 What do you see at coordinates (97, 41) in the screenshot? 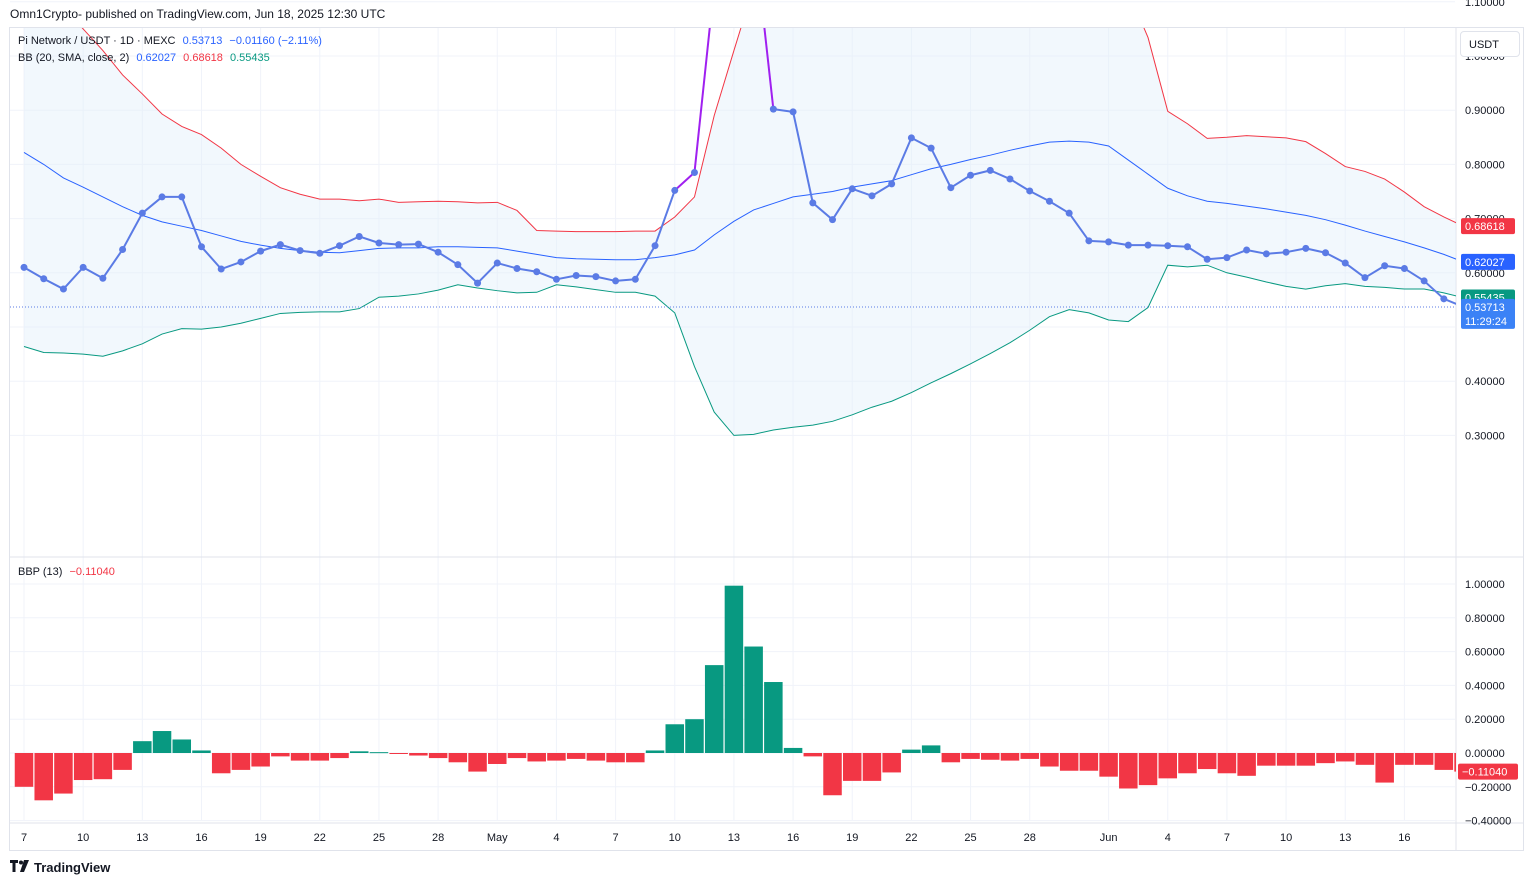
I see `symbol-label: Pi Network / USDT · 1D · MEXC` at bounding box center [97, 41].